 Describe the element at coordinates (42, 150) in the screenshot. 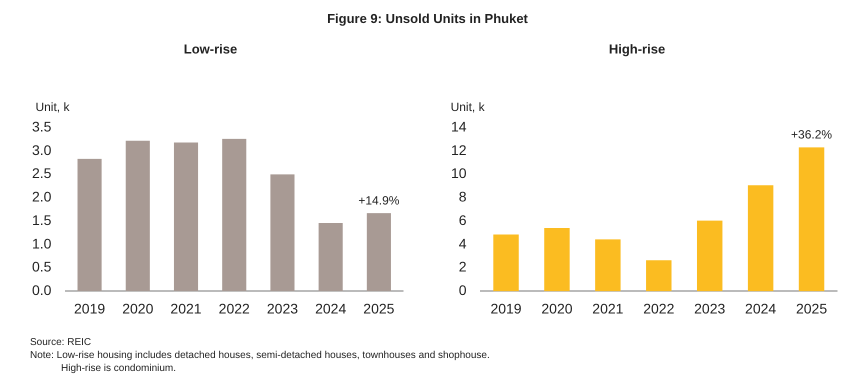

I see `y-tick-label: 3.0` at that location.